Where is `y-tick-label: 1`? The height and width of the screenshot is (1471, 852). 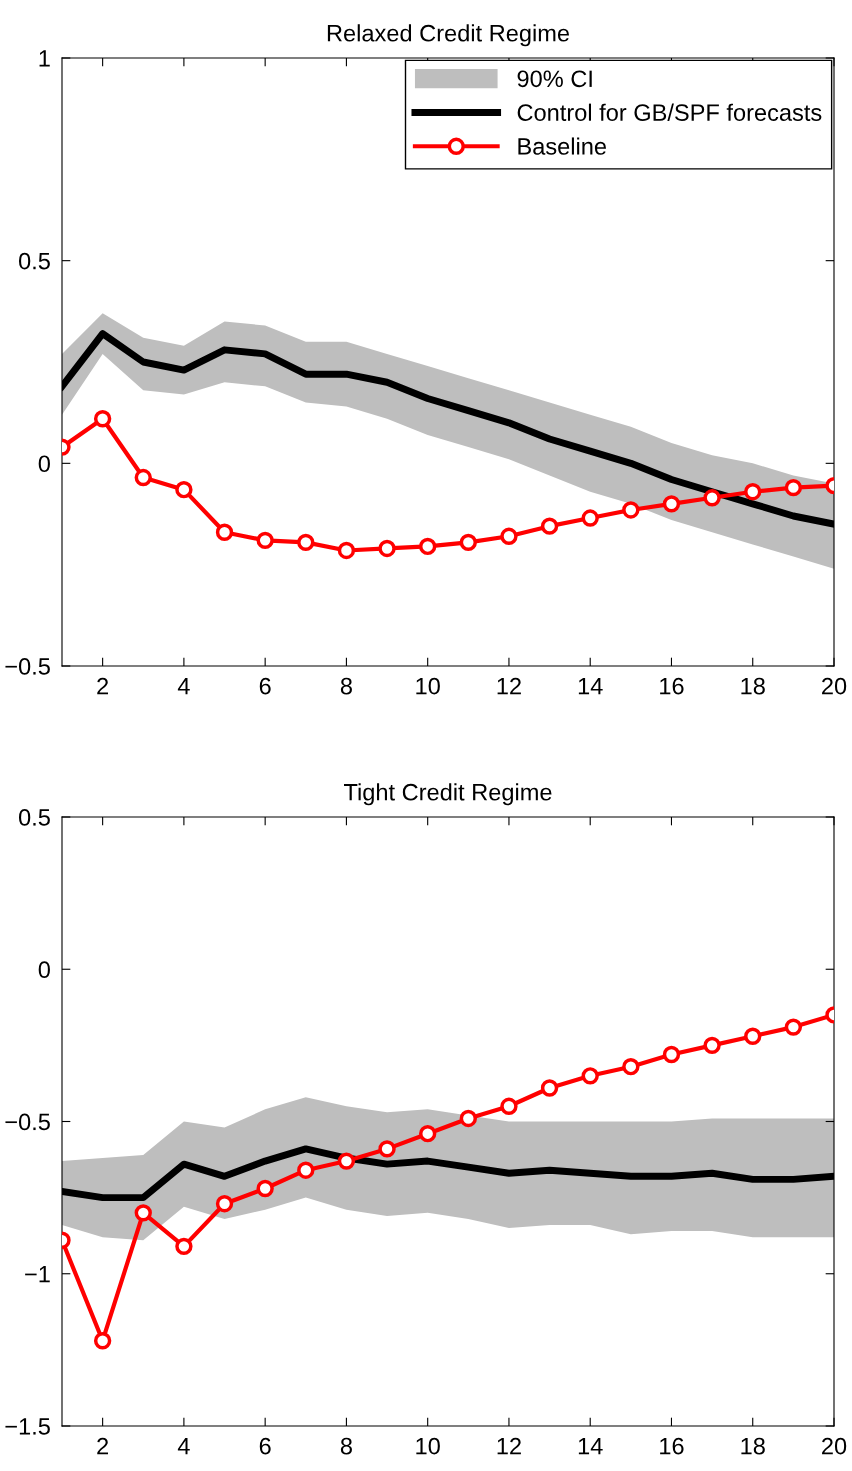 y-tick-label: 1 is located at coordinates (44, 58).